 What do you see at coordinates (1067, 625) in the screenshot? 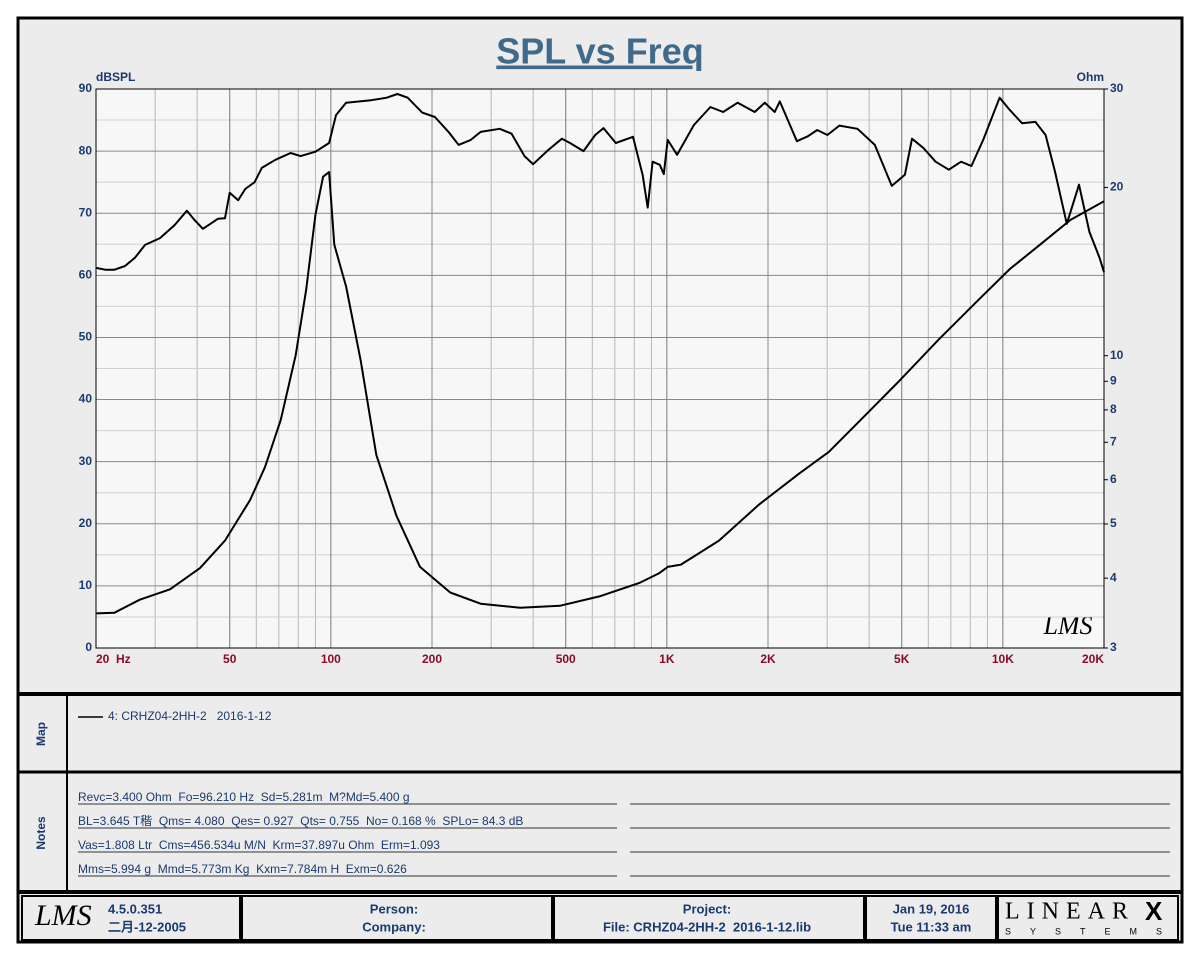
I see `watermark: LMS` at bounding box center [1067, 625].